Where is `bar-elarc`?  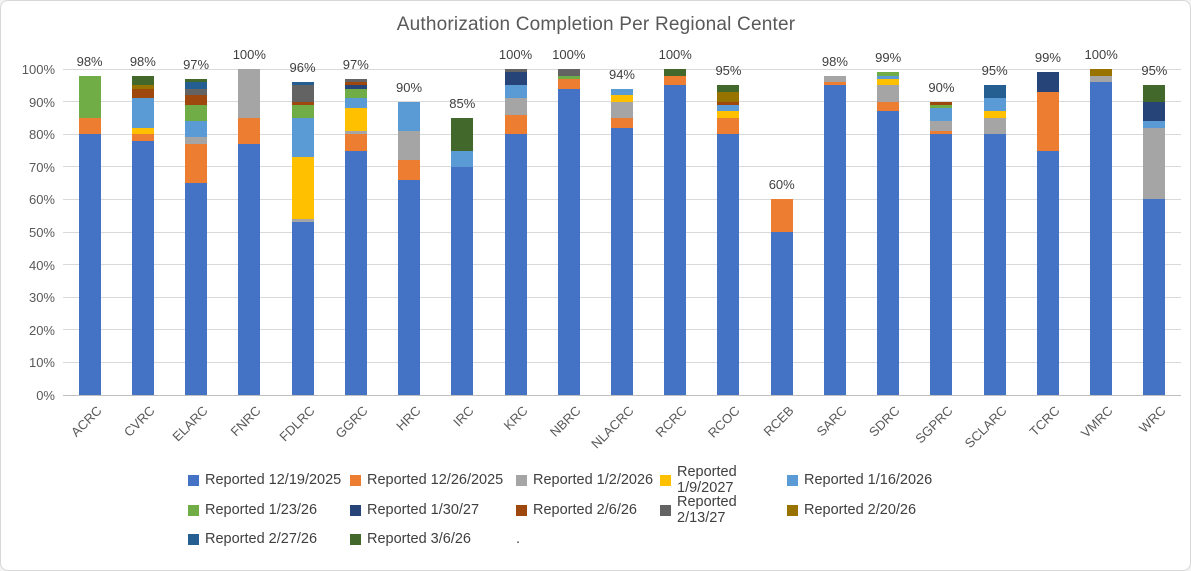
bar-elarc is located at coordinates (196, 232).